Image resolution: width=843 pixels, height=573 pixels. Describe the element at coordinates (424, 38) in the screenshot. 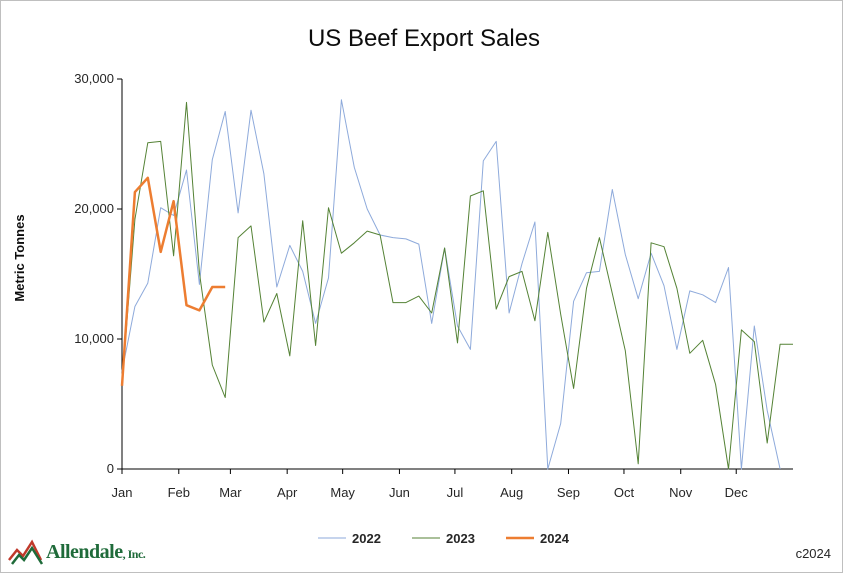

I see `chart-title: US Beef Export Sales` at that location.